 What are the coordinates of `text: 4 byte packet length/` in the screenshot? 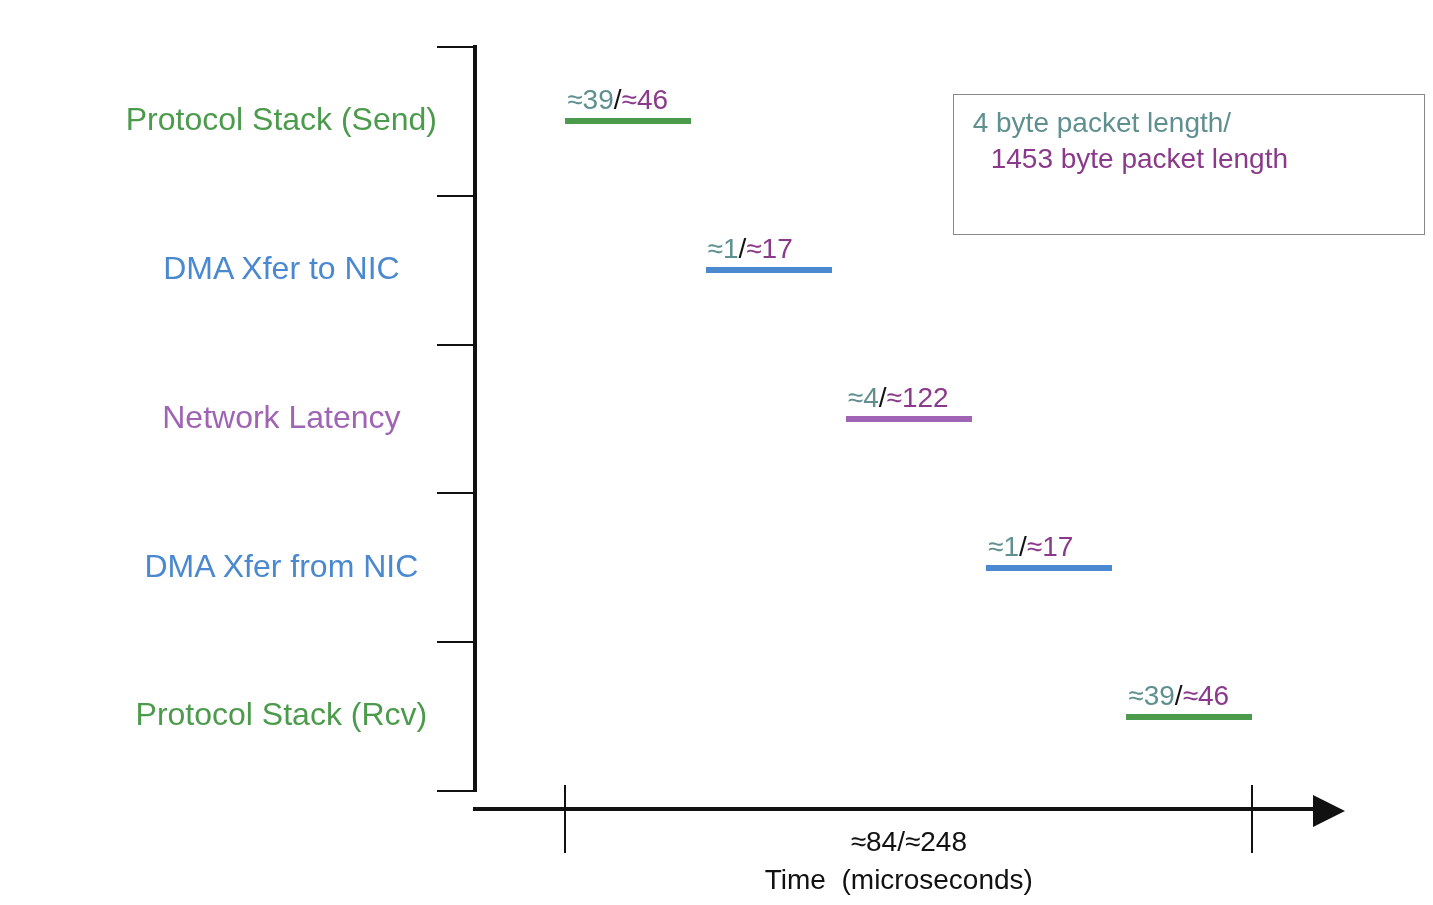 It's located at (1102, 122).